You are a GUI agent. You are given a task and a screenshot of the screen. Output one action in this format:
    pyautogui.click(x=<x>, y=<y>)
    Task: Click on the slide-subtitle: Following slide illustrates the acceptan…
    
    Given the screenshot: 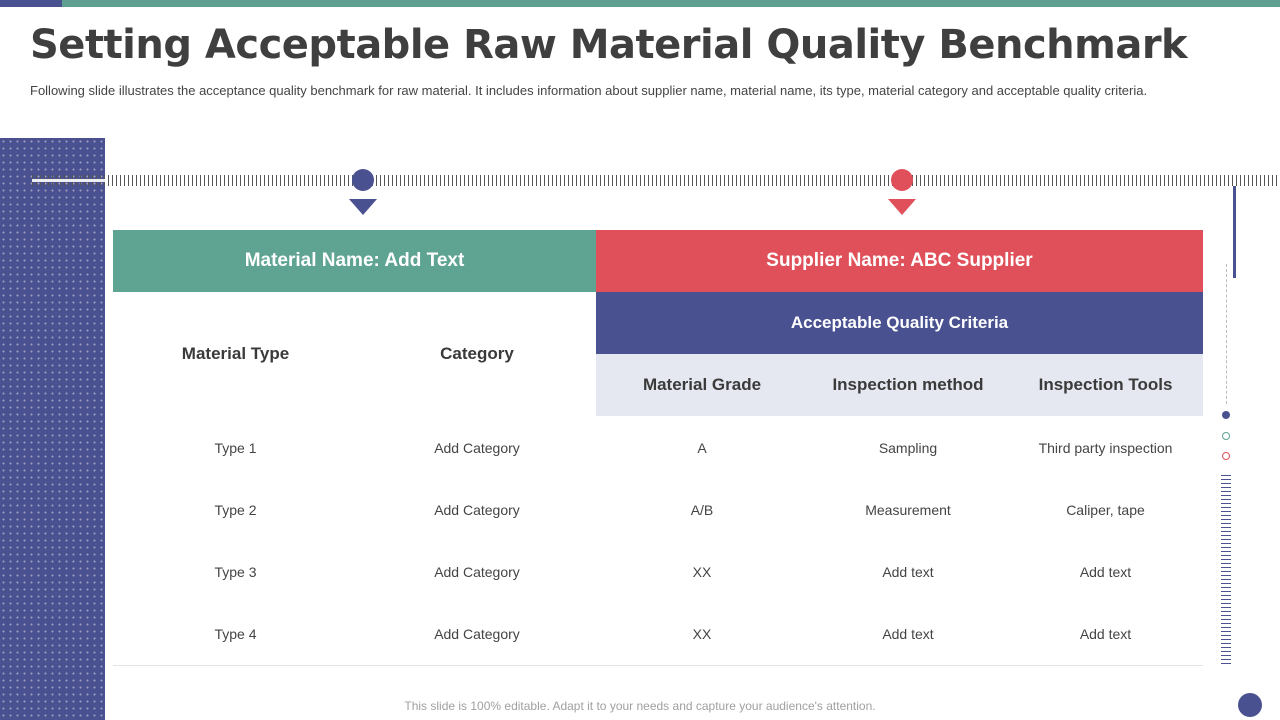 What is the action you would take?
    pyautogui.click(x=589, y=90)
    